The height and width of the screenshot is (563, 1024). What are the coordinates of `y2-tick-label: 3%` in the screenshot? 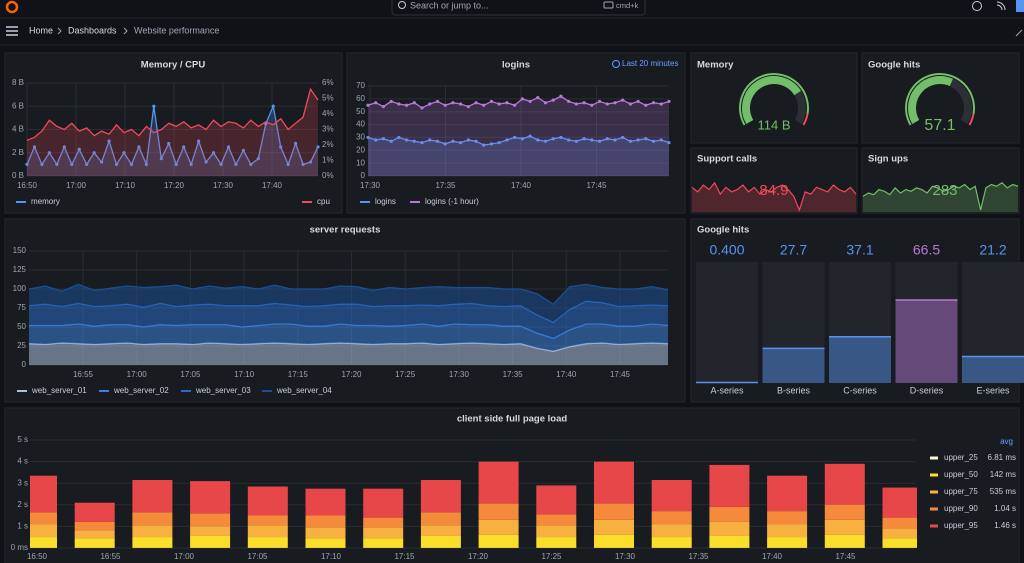 It's located at (328, 129).